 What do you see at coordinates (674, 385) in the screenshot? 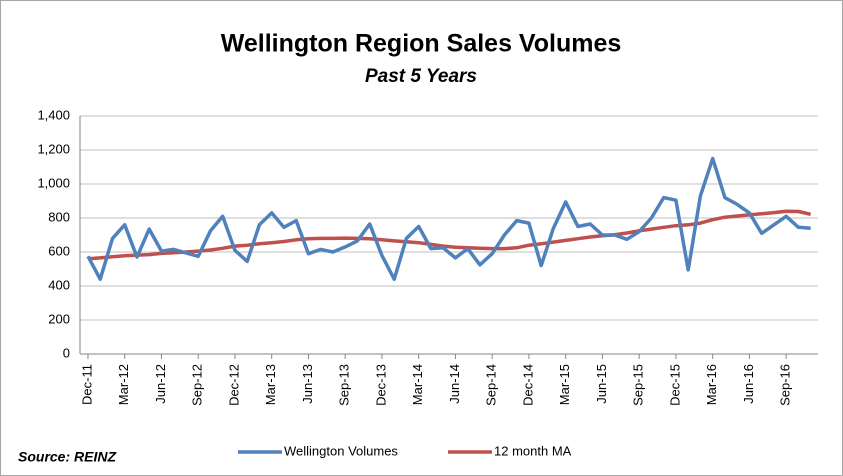
I see `x-tick-label: Dec-15` at bounding box center [674, 385].